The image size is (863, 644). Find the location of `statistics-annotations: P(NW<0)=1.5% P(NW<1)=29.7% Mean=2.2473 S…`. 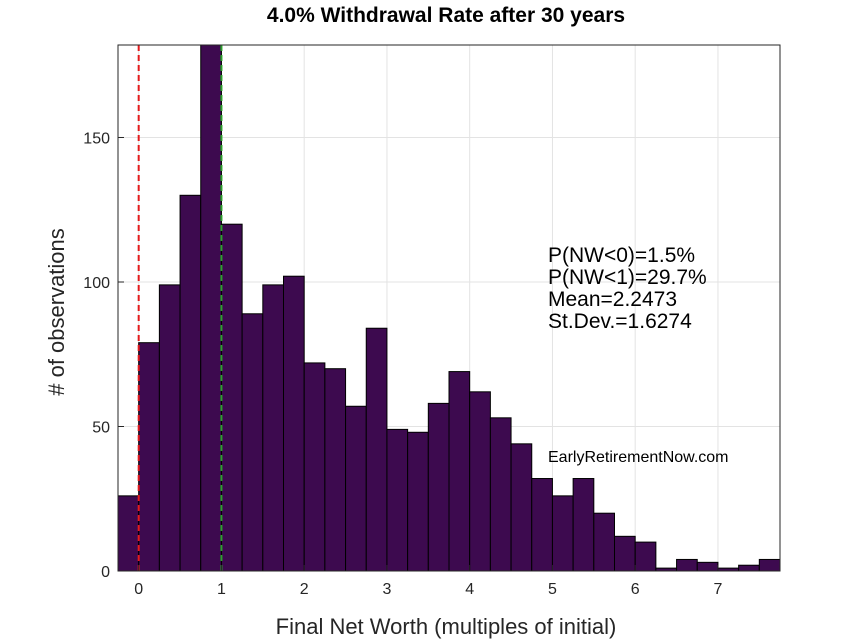

statistics-annotations: P(NW<0)=1.5% P(NW<1)=29.7% Mean=2.2473 S… is located at coordinates (627, 288).